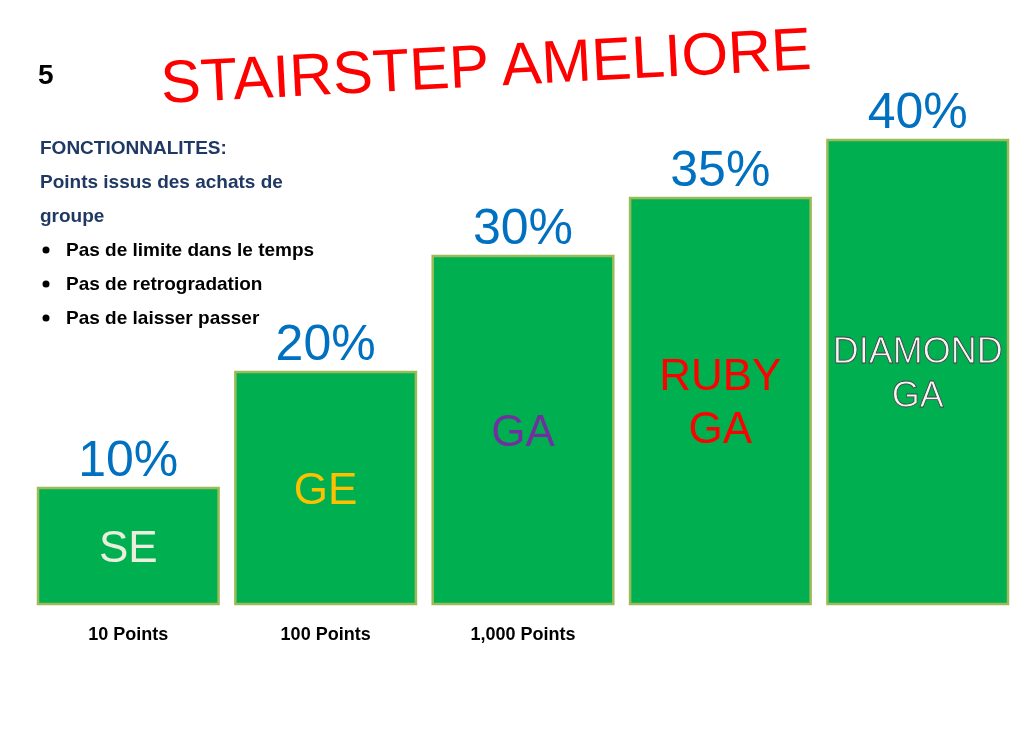 The image size is (1024, 729). Describe the element at coordinates (163, 317) in the screenshot. I see `annotation: Pas de laisser passer` at that location.